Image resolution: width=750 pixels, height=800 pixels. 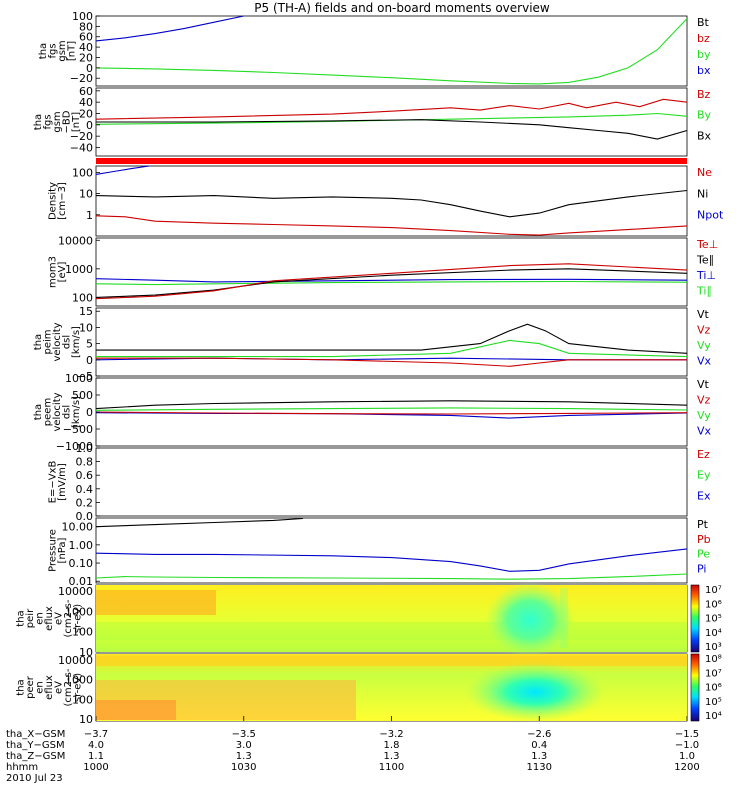 What do you see at coordinates (704, 539) in the screenshot?
I see `legend-entry: Pb` at bounding box center [704, 539].